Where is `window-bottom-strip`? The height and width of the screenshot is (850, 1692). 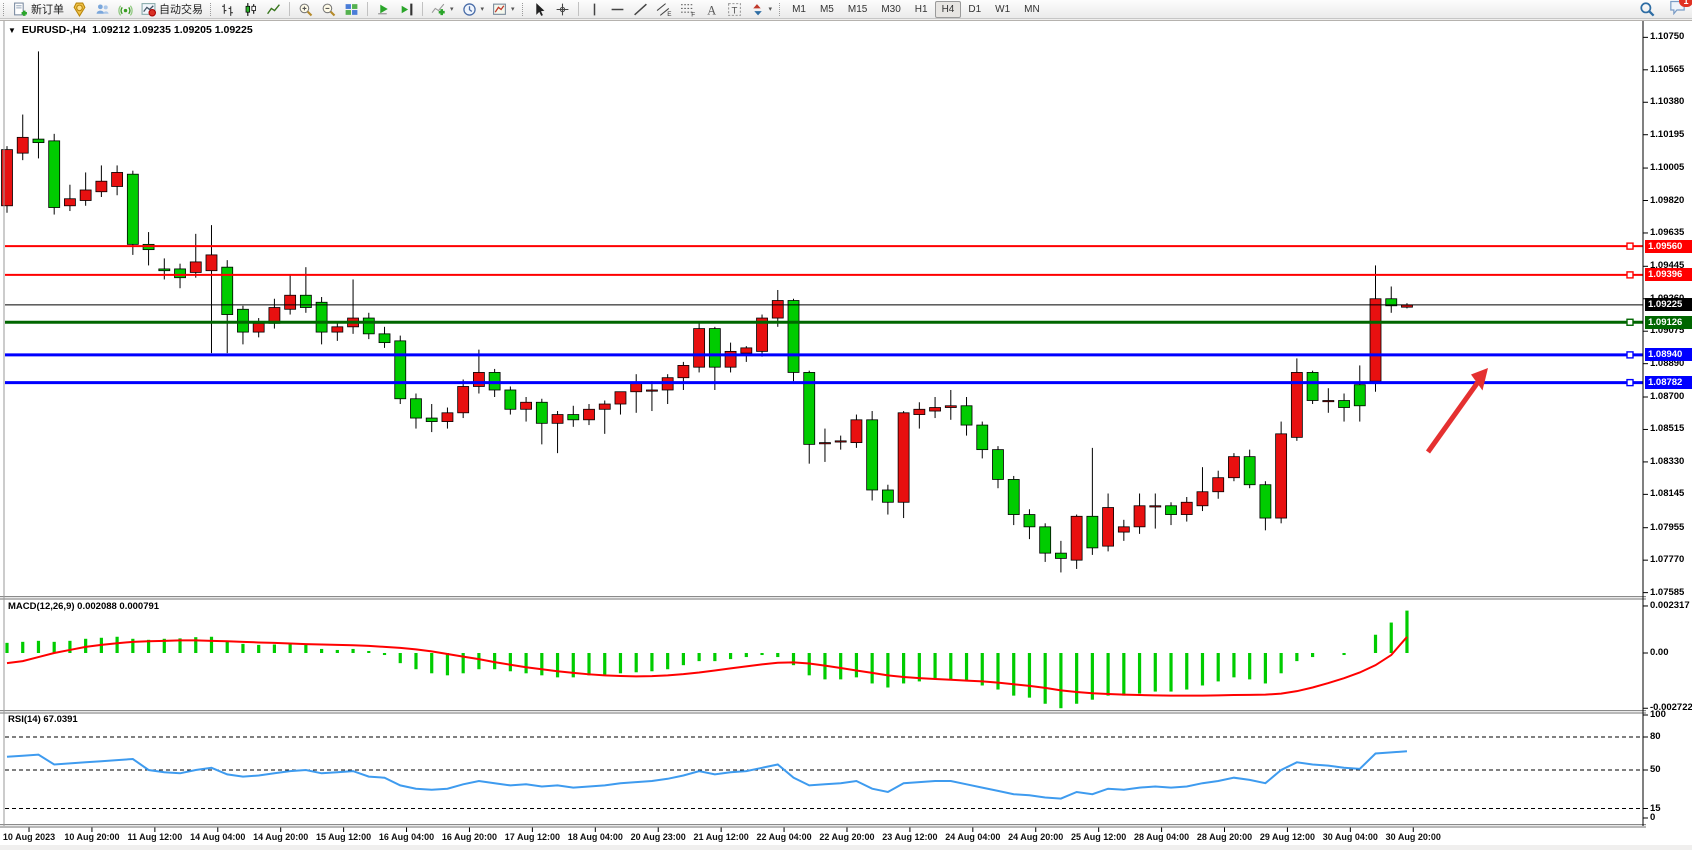 window-bottom-strip is located at coordinates (846, 847).